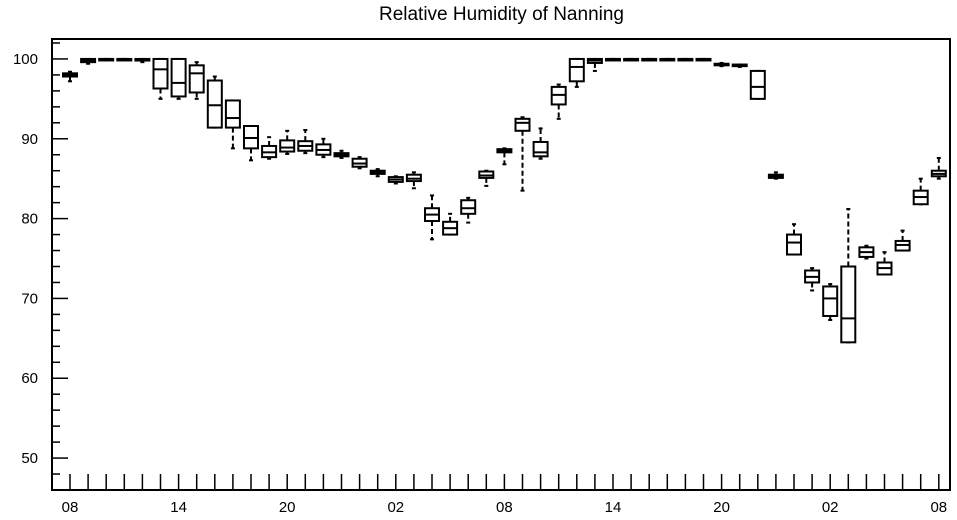 Image resolution: width=957 pixels, height=520 pixels. Describe the element at coordinates (29, 378) in the screenshot. I see `y-tick-label: 60` at that location.